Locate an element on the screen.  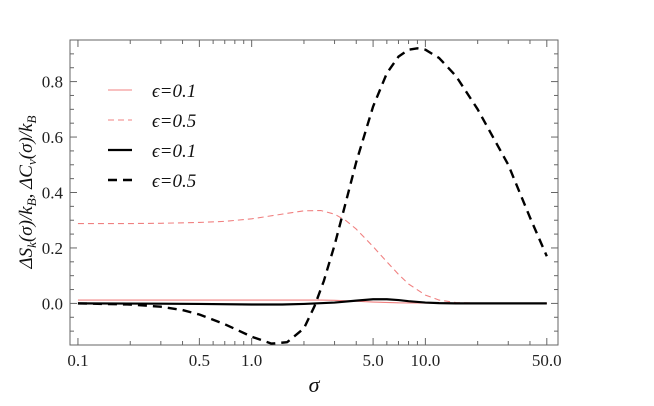
x-tick-label: 0.5 is located at coordinates (199, 360).